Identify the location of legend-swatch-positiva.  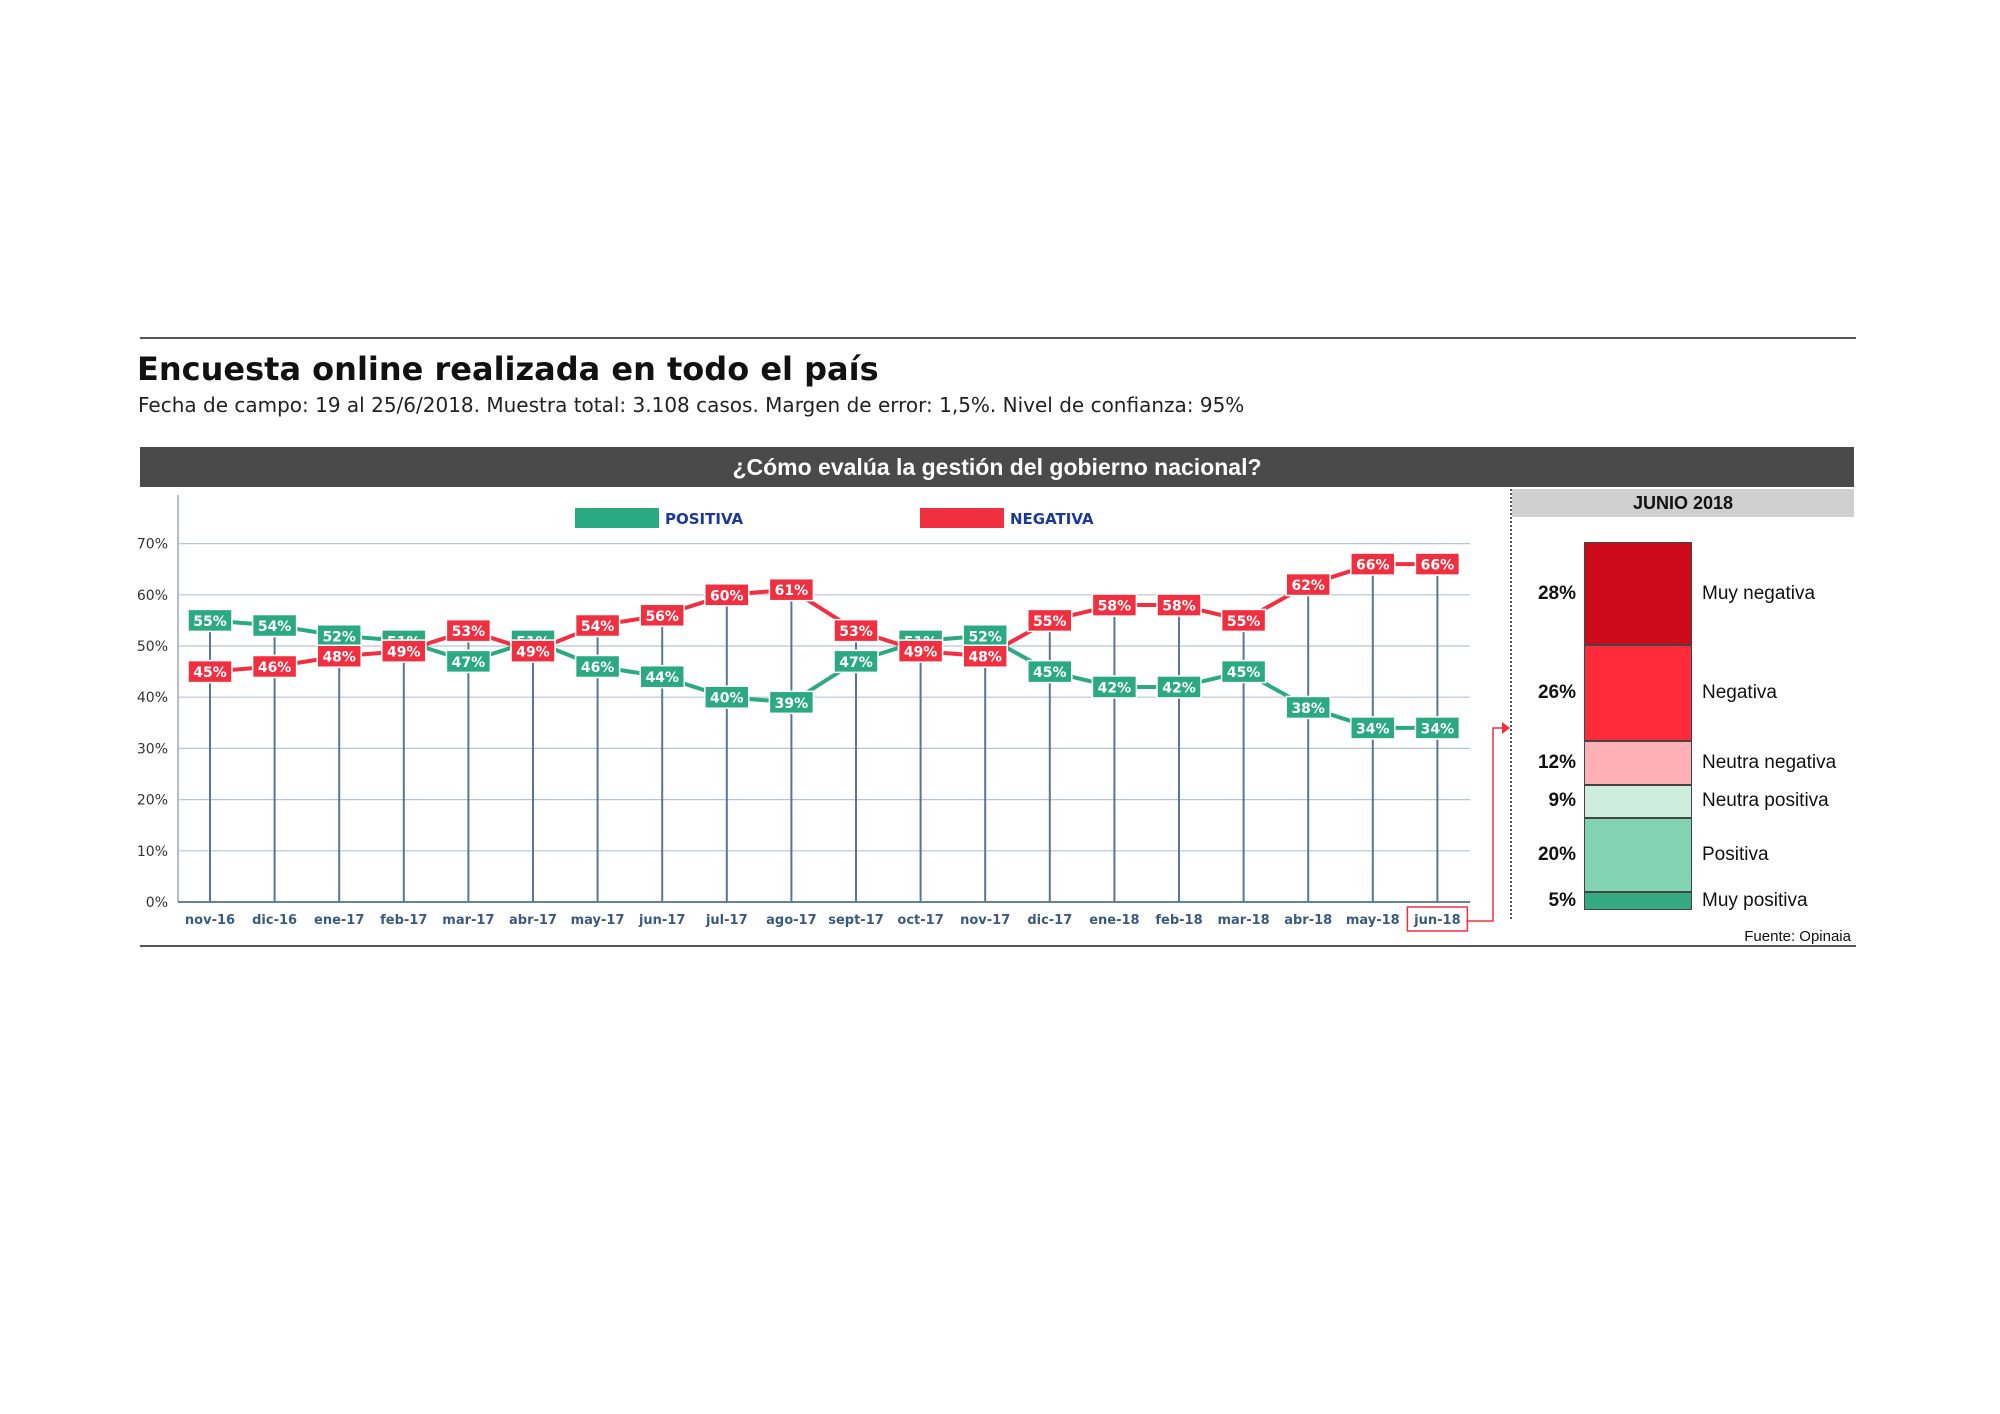
(617, 518).